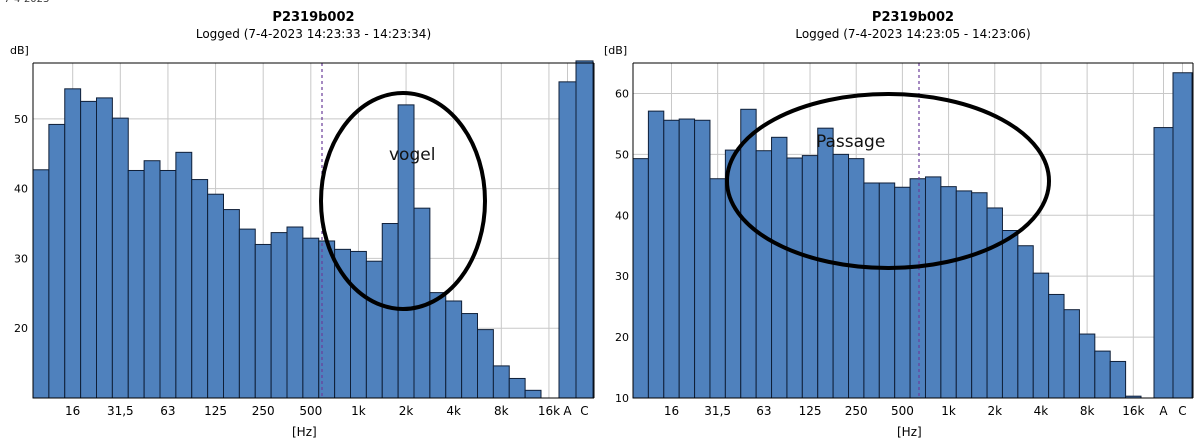 The height and width of the screenshot is (443, 1195). I want to click on x-tick-label: 4k, so click(1041, 411).